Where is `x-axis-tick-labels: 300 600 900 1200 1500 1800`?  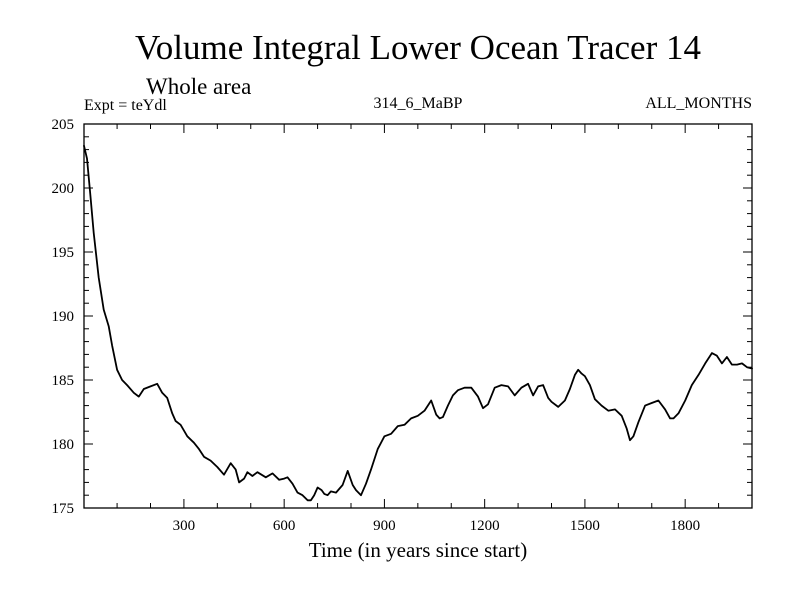 x-axis-tick-labels: 300 600 900 1200 1500 1800 is located at coordinates (437, 526).